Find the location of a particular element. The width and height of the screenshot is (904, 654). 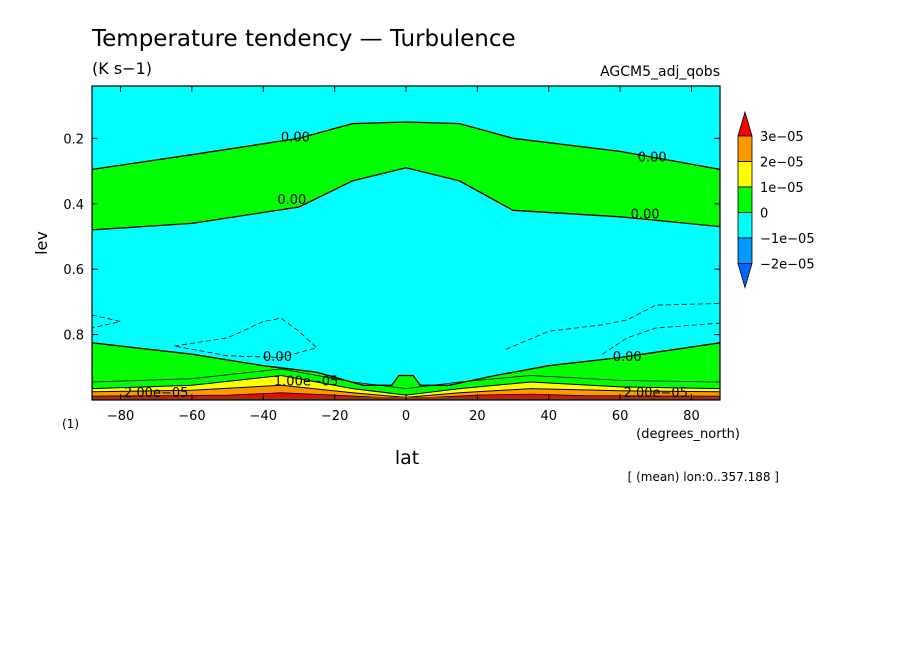

x-tick-label-7: 60 is located at coordinates (620, 416).